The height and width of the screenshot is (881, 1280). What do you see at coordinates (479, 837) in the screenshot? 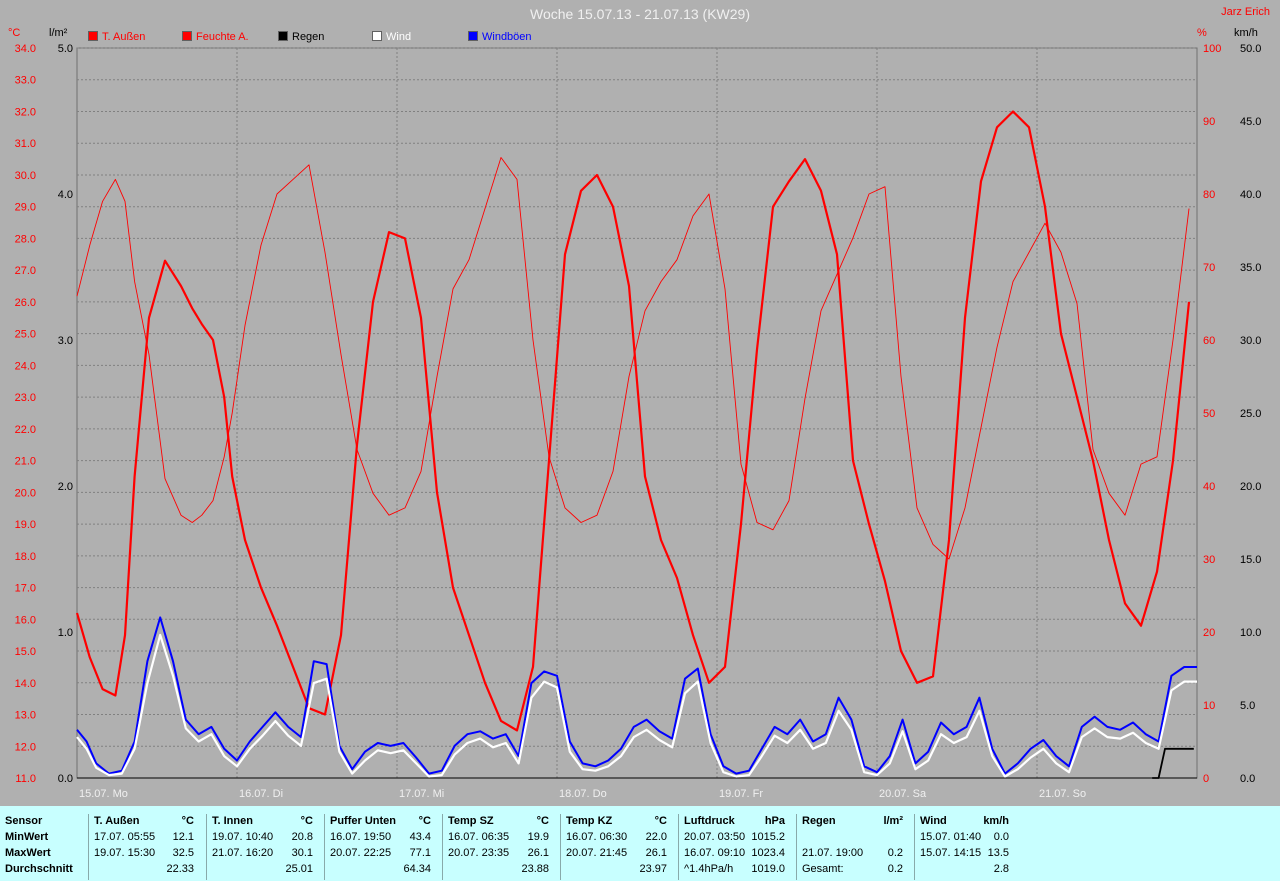
I see `stats-min-time: 16.07. 06:35` at bounding box center [479, 837].